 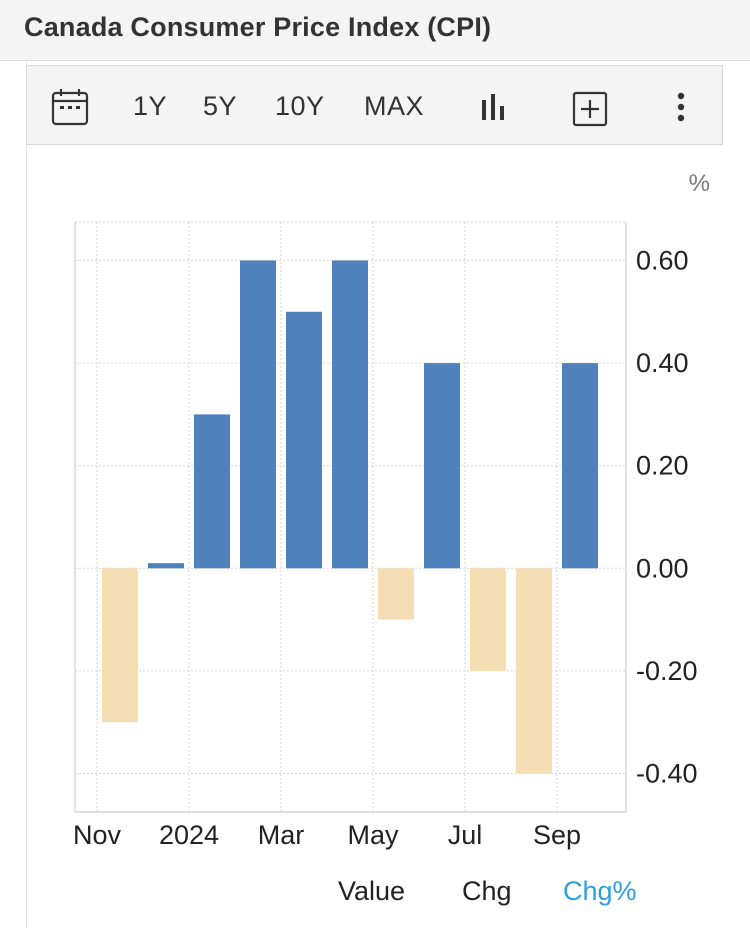 I want to click on bar-dec-2023, so click(x=120, y=645).